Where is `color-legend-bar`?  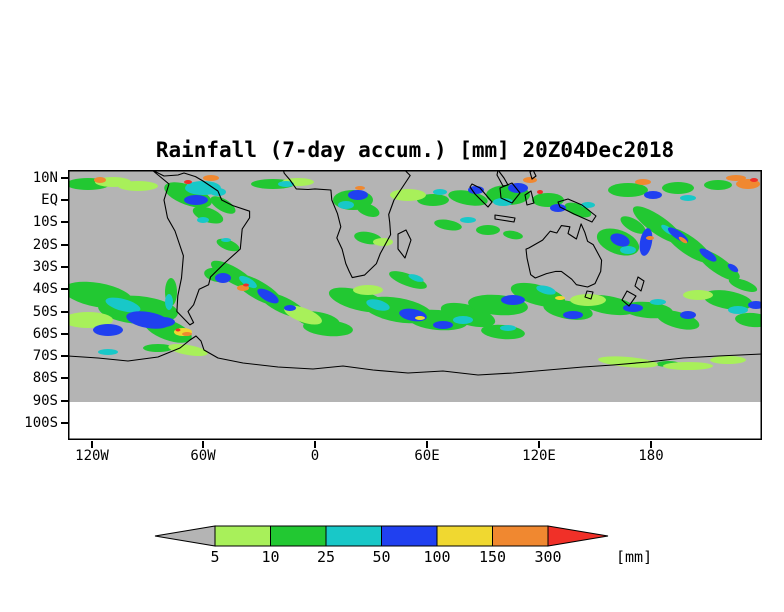
color-legend-bar is located at coordinates (381, 536).